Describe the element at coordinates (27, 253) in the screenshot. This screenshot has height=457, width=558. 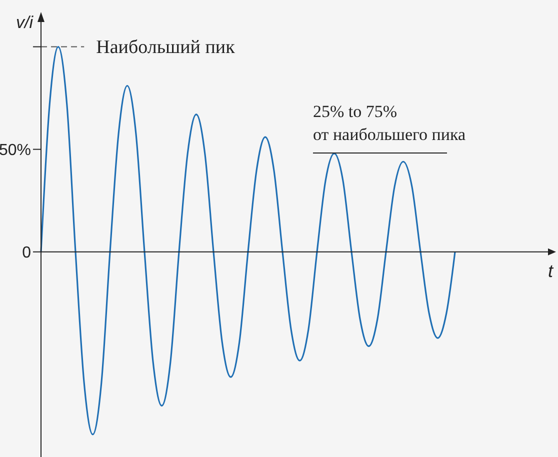
I see `y-tick-label: 0` at that location.